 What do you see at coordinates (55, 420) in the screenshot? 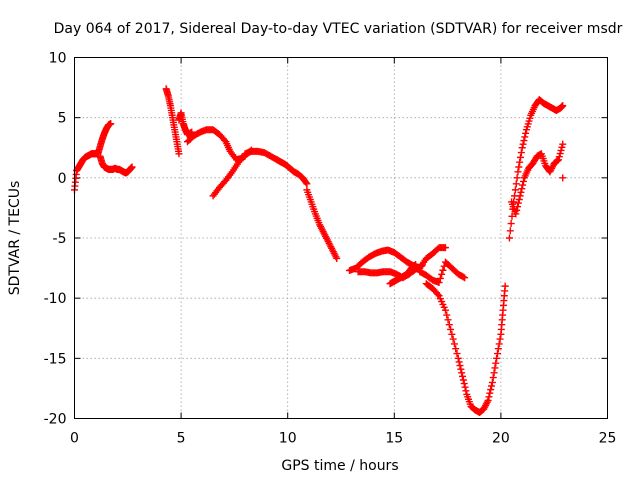
I see `y-tick-label: -20` at bounding box center [55, 420].